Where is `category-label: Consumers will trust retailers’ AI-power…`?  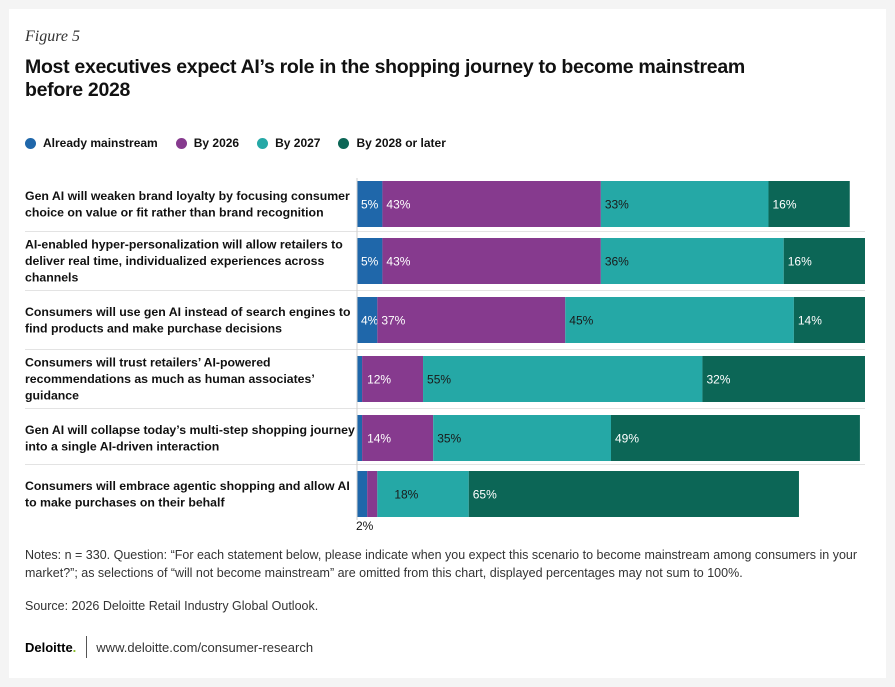
category-label: Consumers will trust retailers’ AI-power… is located at coordinates (148, 363).